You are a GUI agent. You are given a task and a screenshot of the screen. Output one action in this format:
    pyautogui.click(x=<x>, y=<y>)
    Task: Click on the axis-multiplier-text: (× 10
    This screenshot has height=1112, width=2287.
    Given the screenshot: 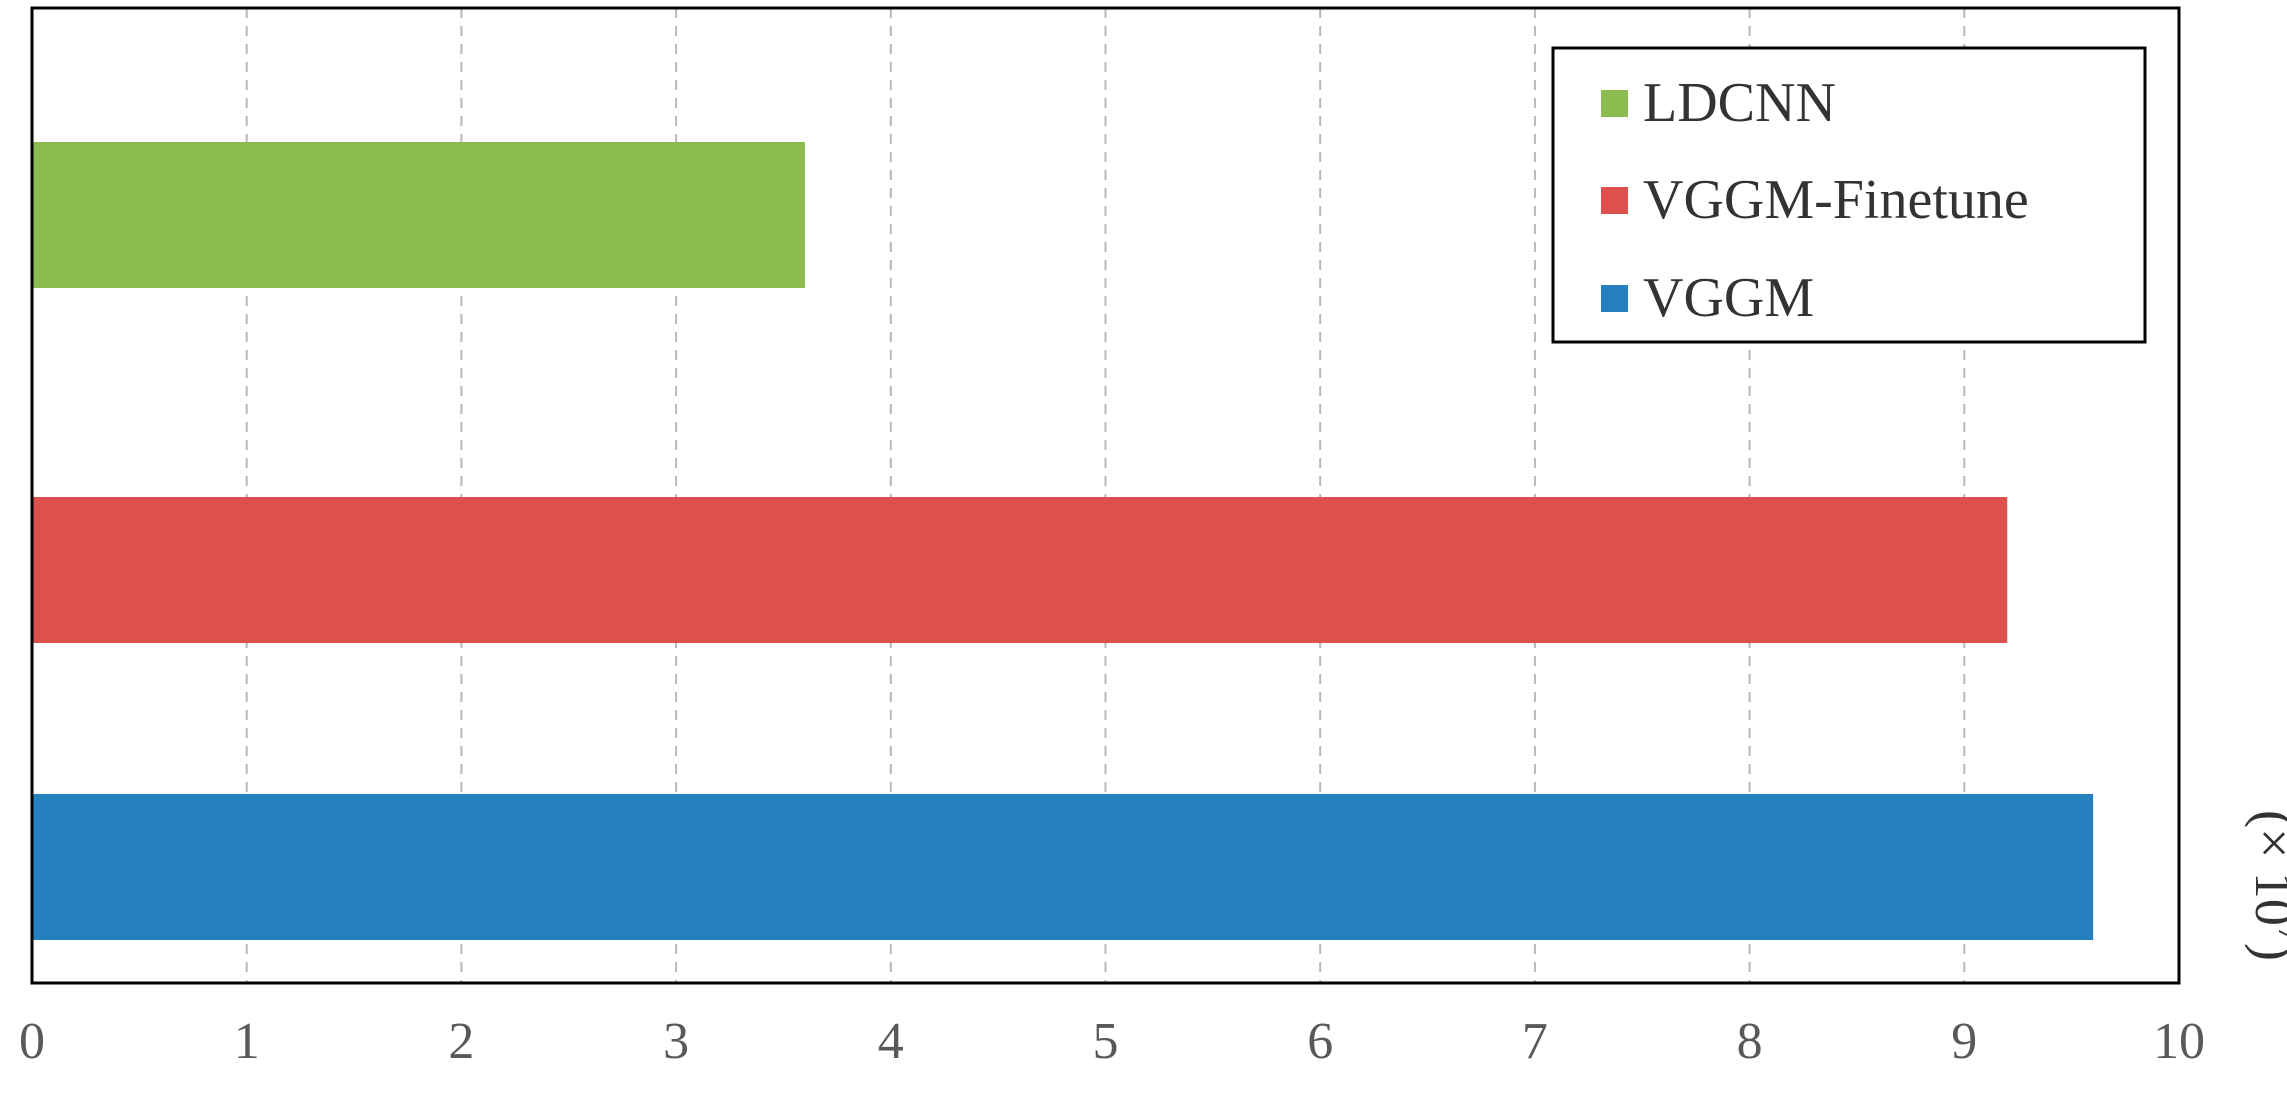 What is the action you would take?
    pyautogui.click(x=2265, y=868)
    